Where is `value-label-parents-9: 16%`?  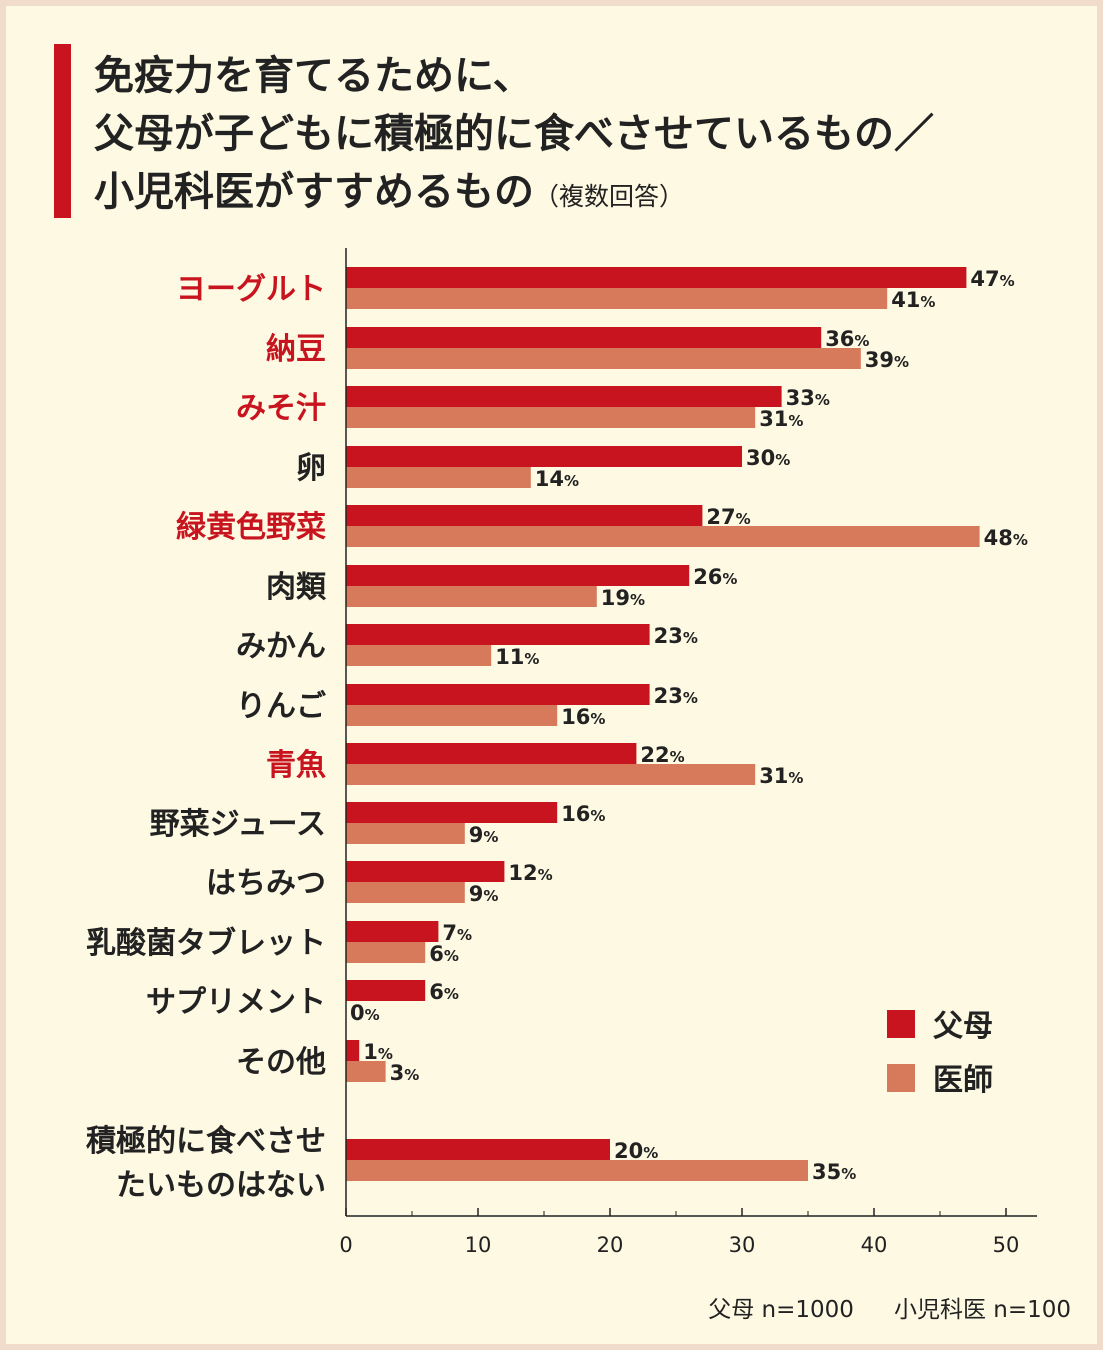
value-label-parents-9: 16% is located at coordinates (583, 814).